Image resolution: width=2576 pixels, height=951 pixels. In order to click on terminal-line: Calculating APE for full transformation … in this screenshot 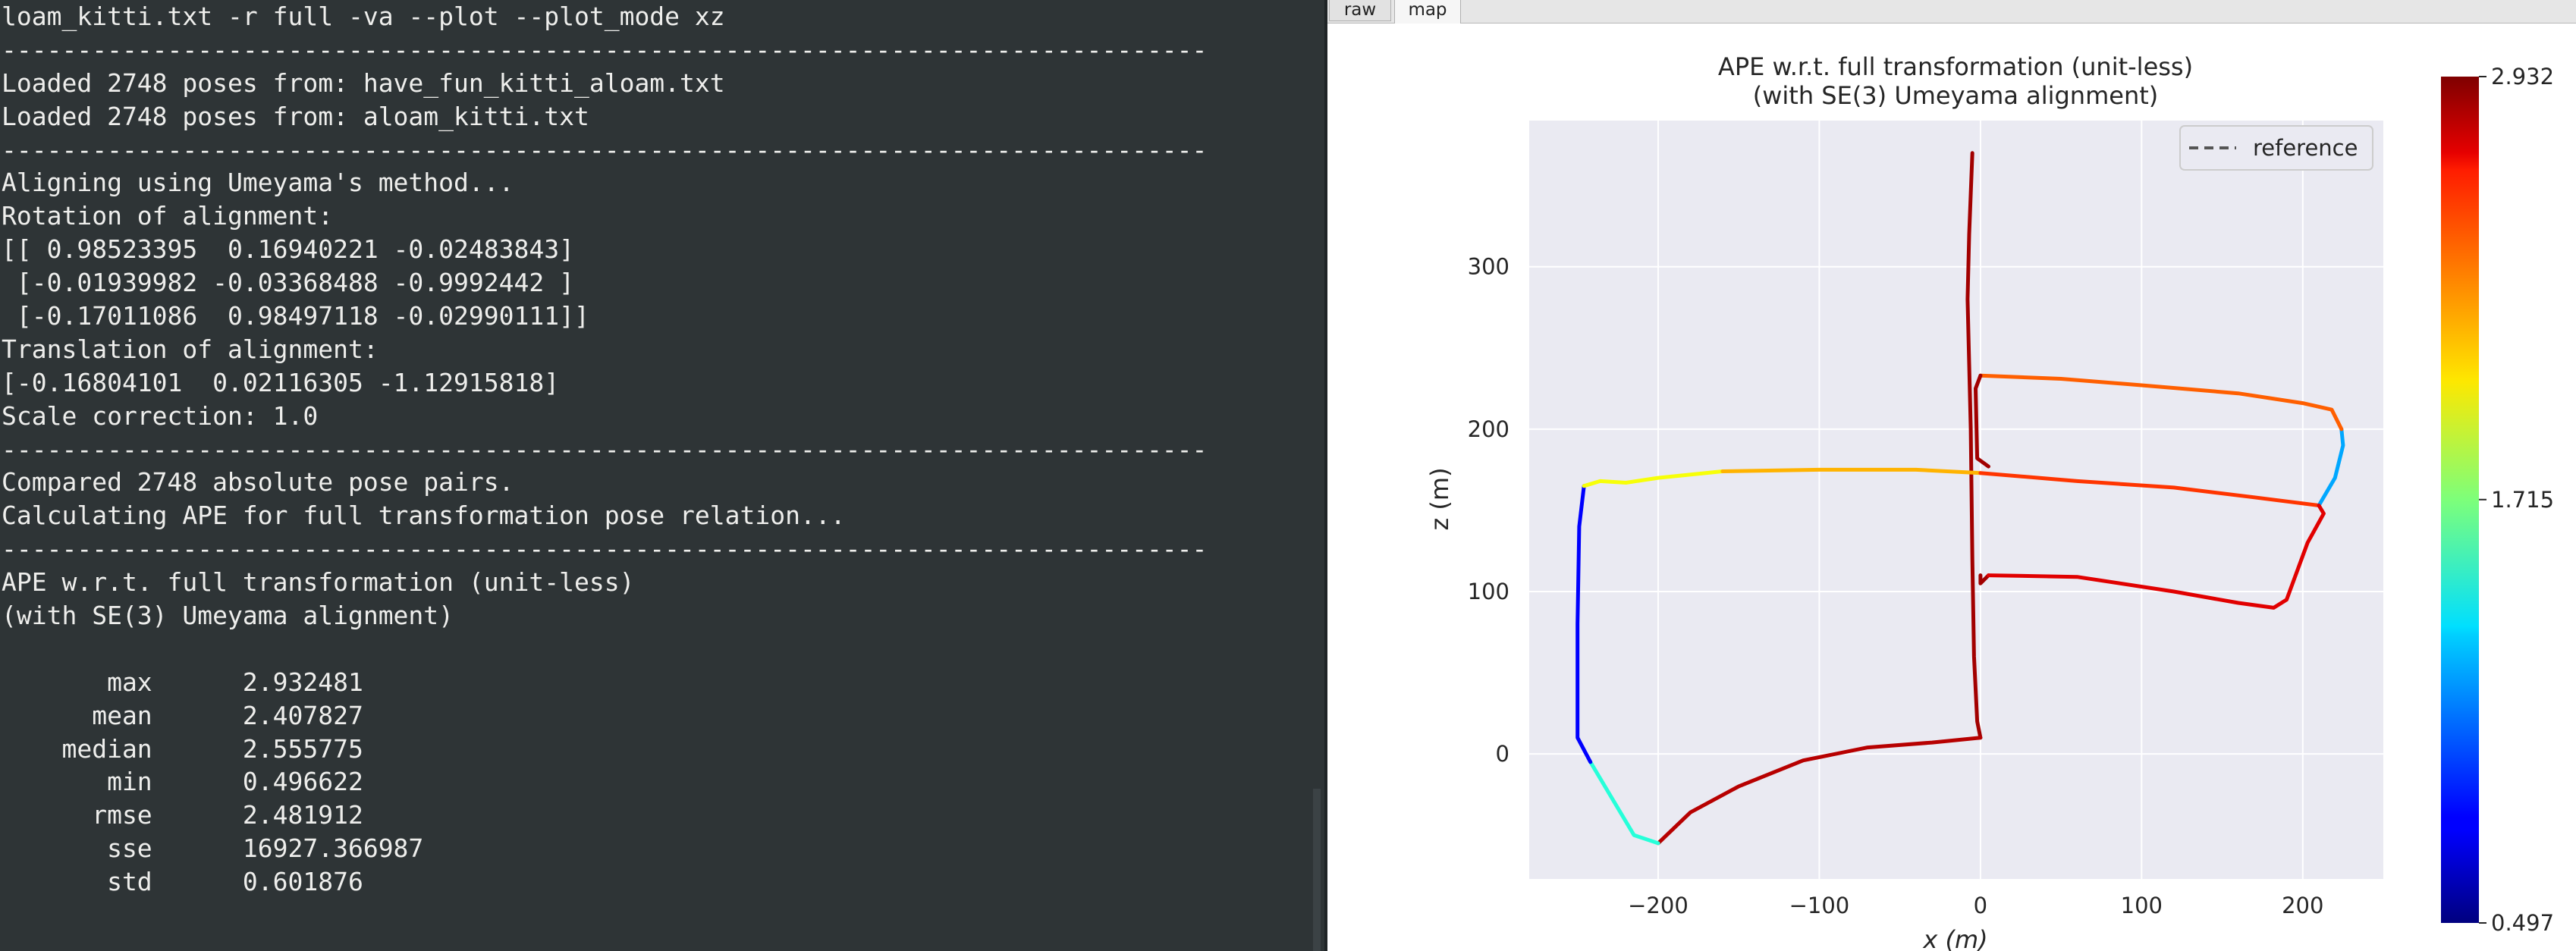, I will do `click(424, 516)`.